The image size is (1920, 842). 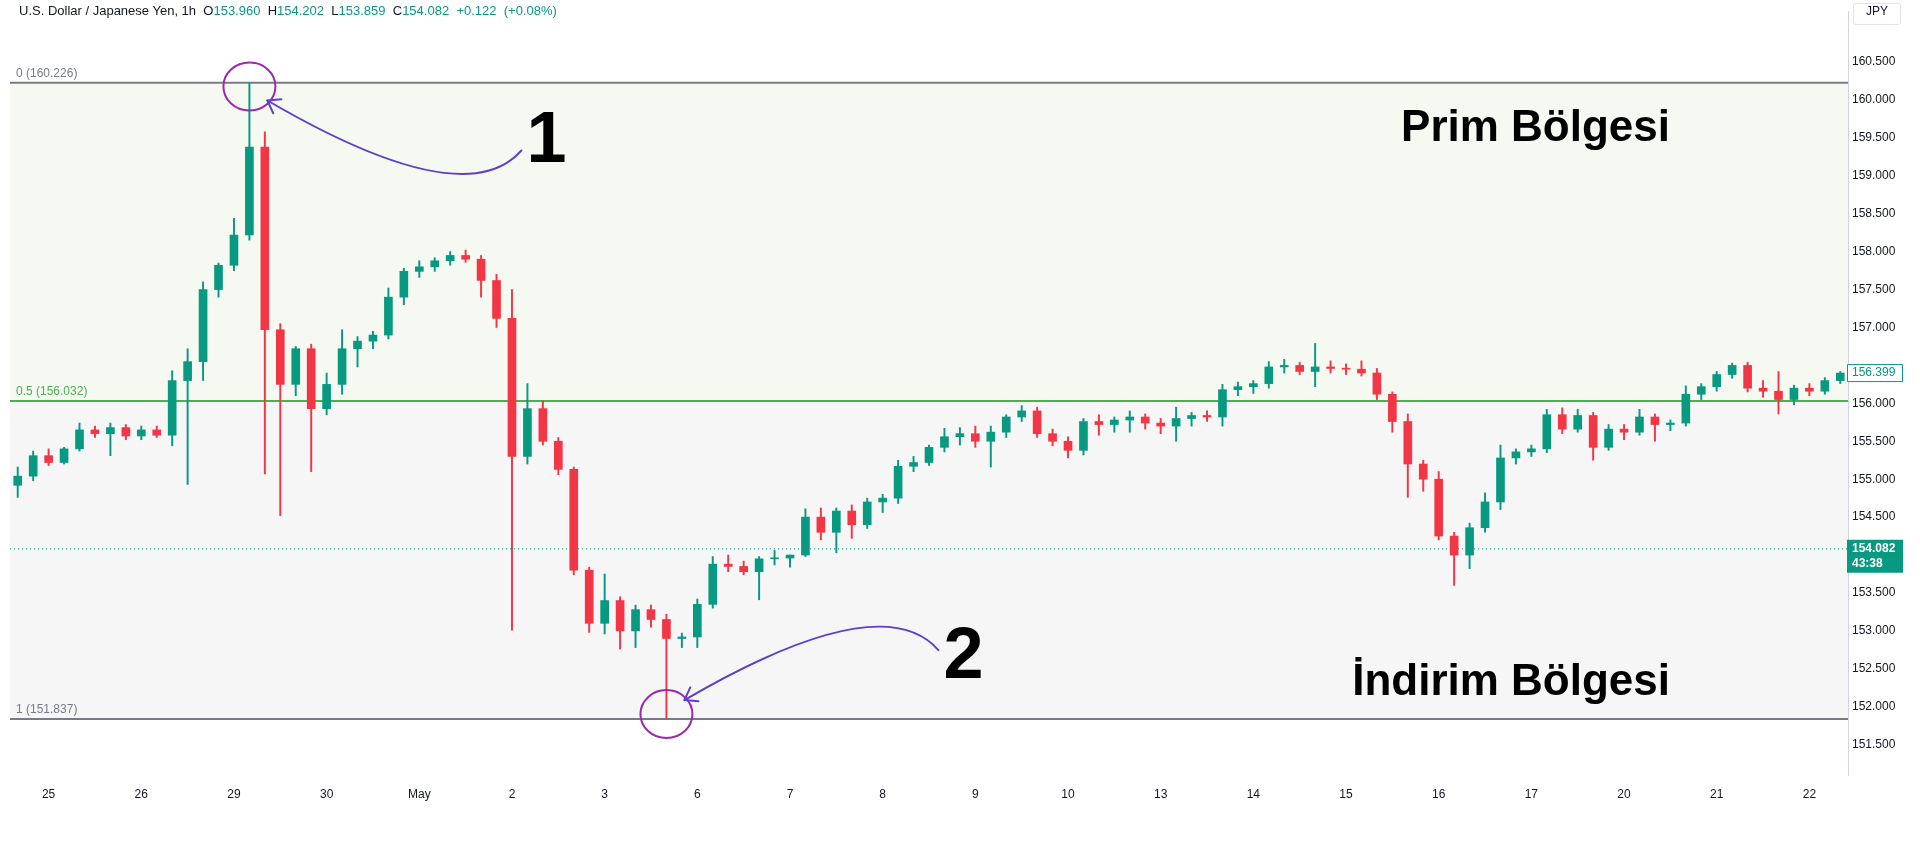 What do you see at coordinates (48, 793) in the screenshot?
I see `x-tick-label: 25` at bounding box center [48, 793].